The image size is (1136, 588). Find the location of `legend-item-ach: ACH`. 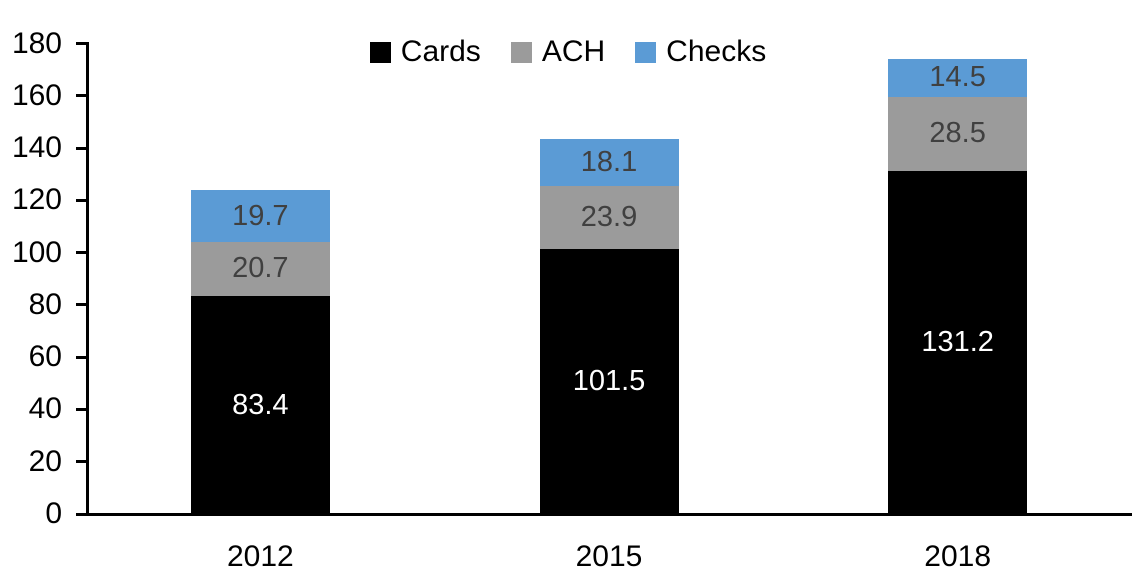

legend-item-ach: ACH is located at coordinates (558, 52).